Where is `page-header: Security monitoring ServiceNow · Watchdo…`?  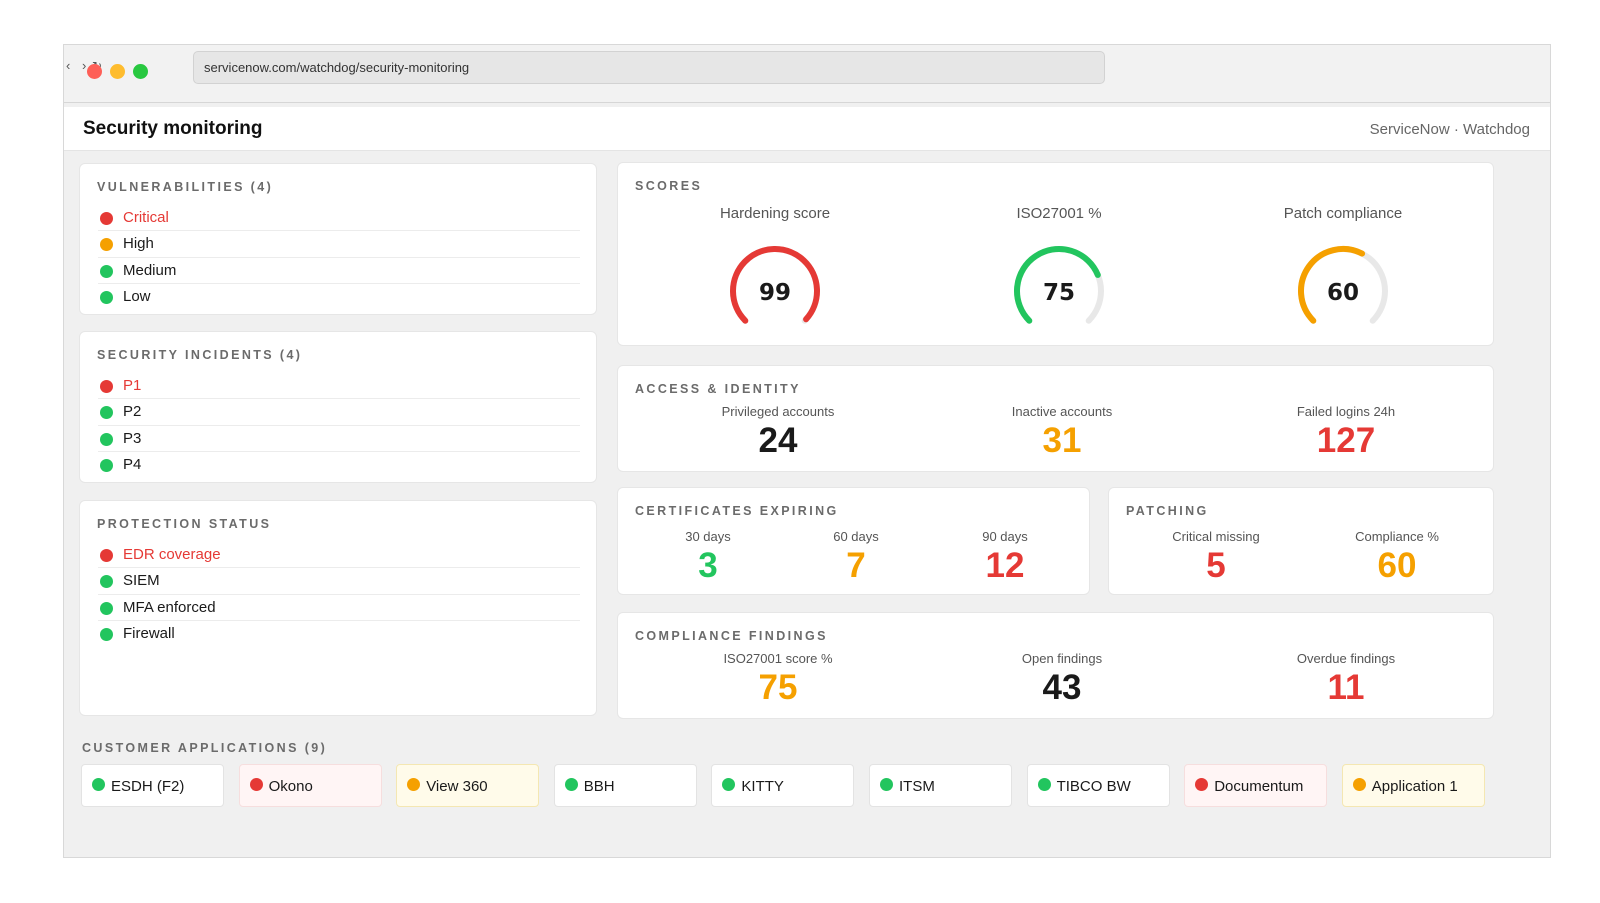
page-header: Security monitoring ServiceNow · Watchdo… is located at coordinates (807, 129).